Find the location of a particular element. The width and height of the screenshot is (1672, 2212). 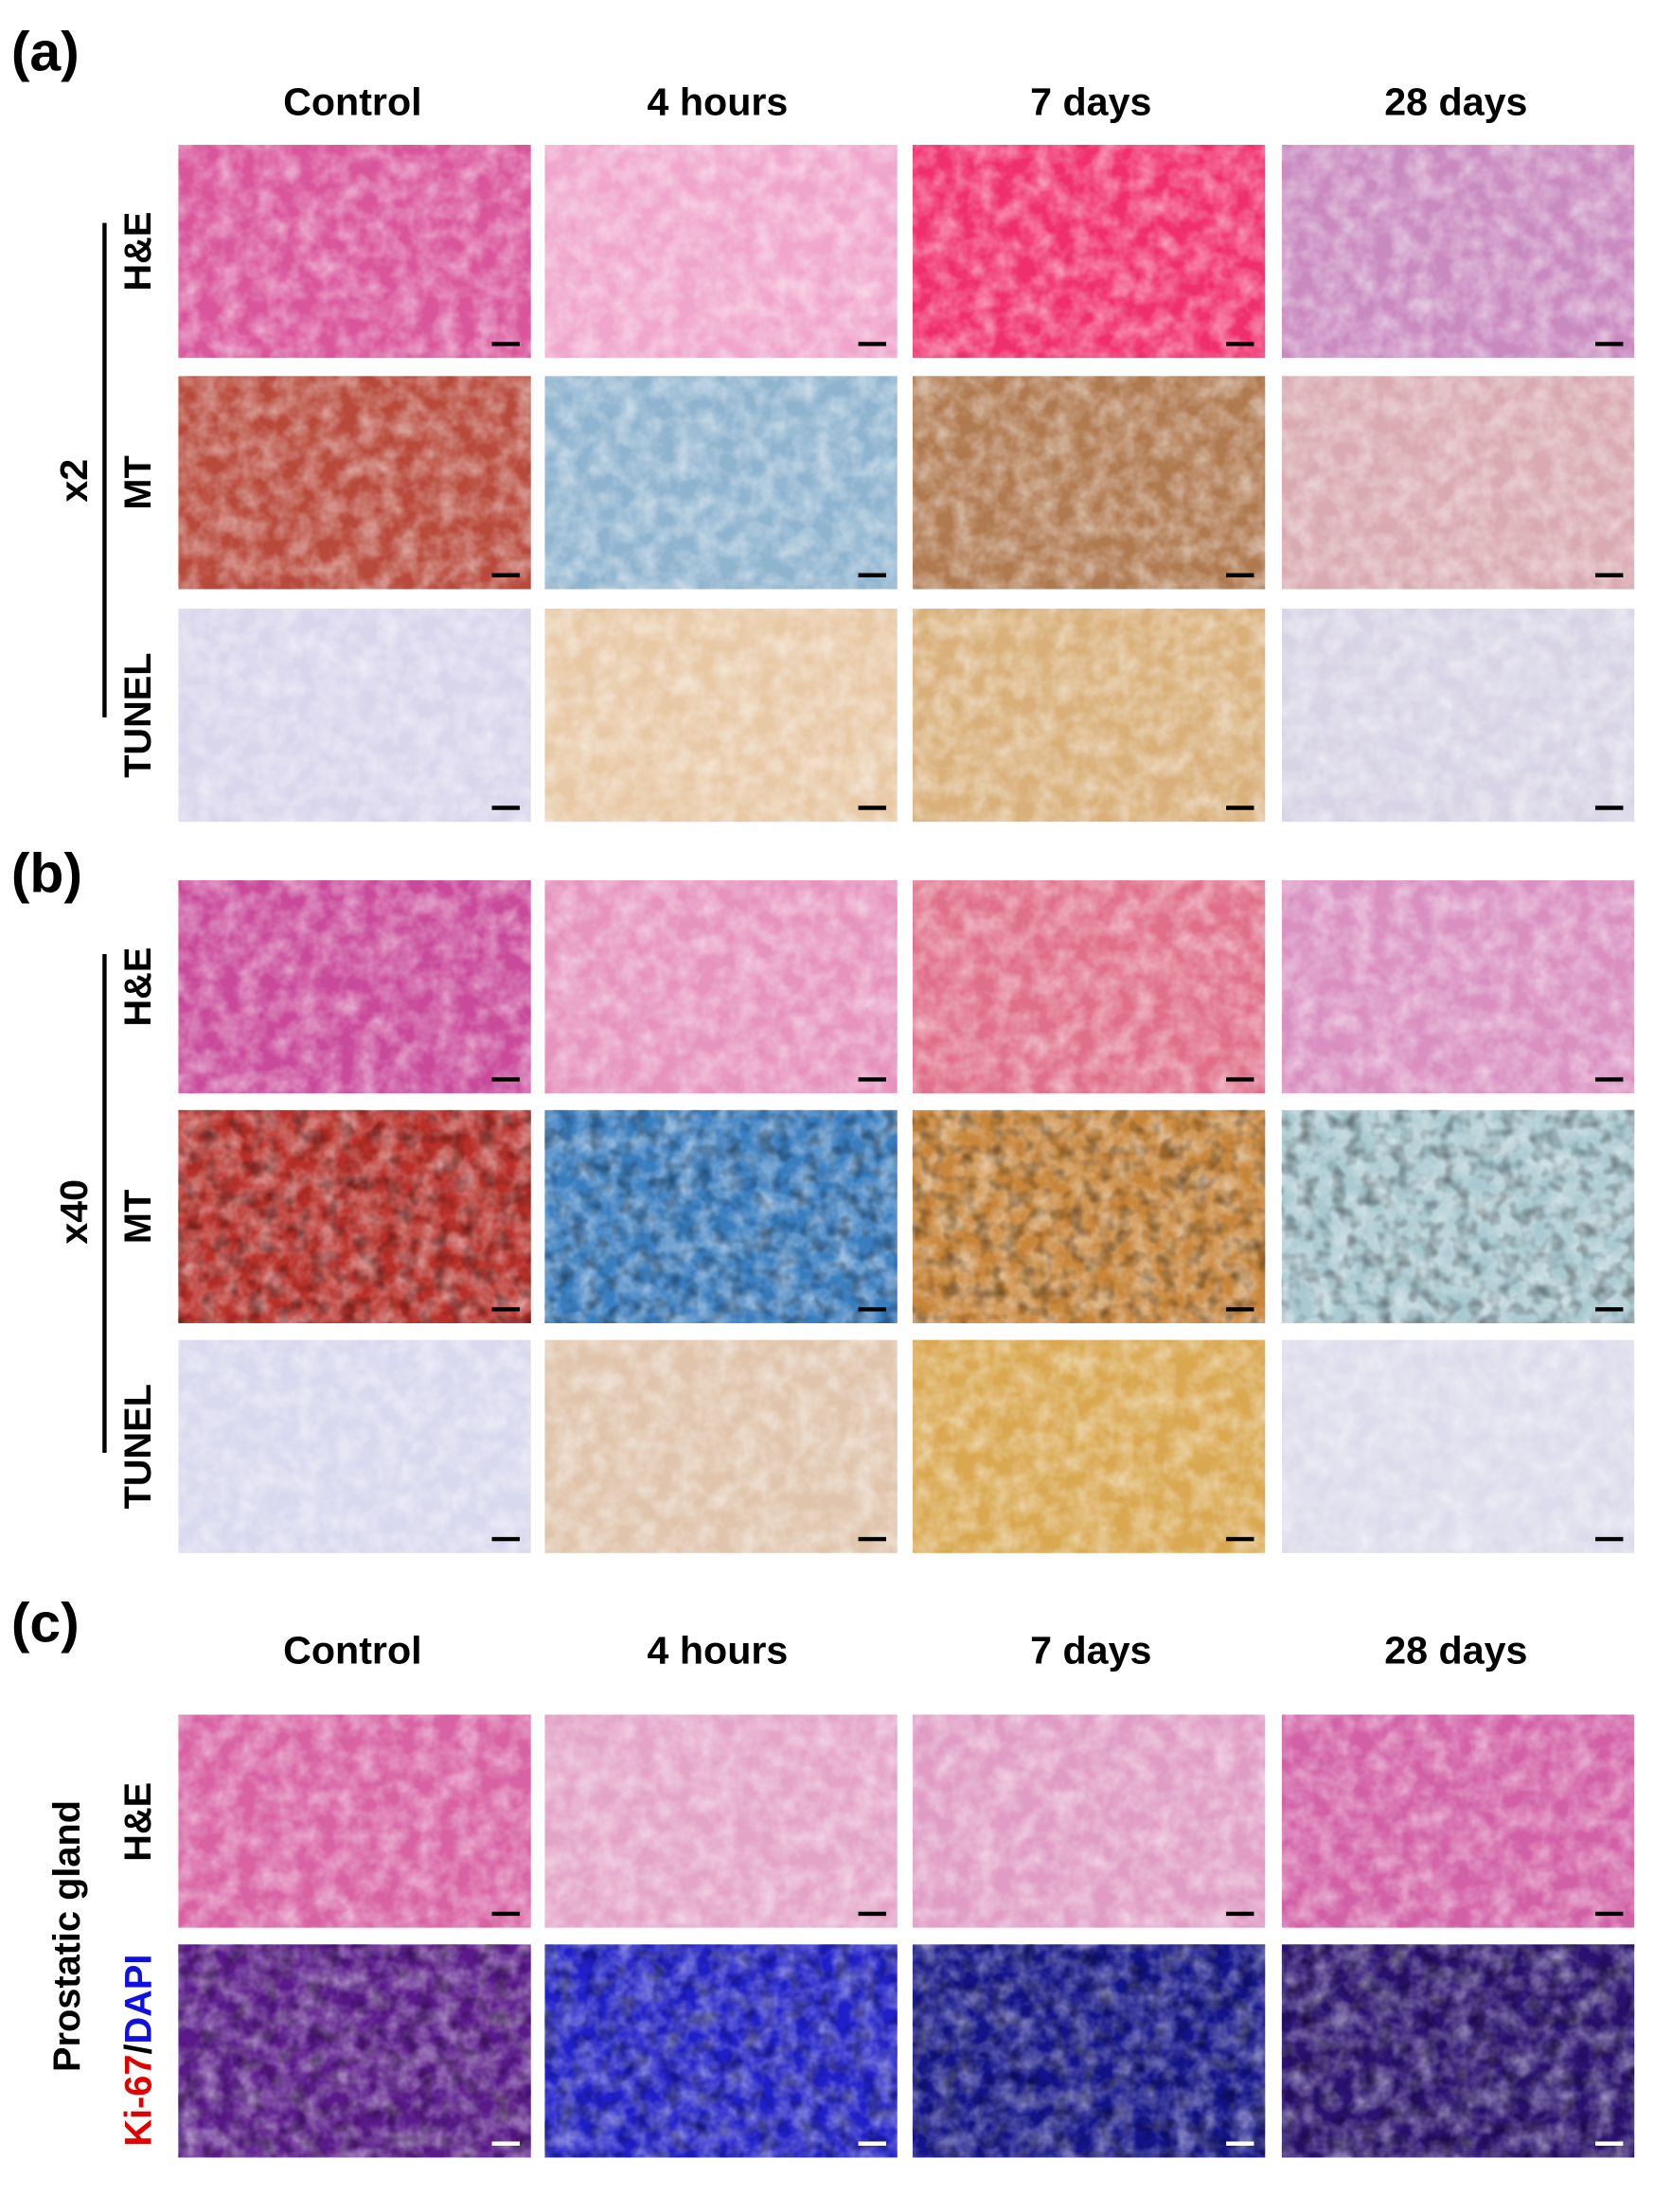

panel-label: (a) is located at coordinates (46, 51).